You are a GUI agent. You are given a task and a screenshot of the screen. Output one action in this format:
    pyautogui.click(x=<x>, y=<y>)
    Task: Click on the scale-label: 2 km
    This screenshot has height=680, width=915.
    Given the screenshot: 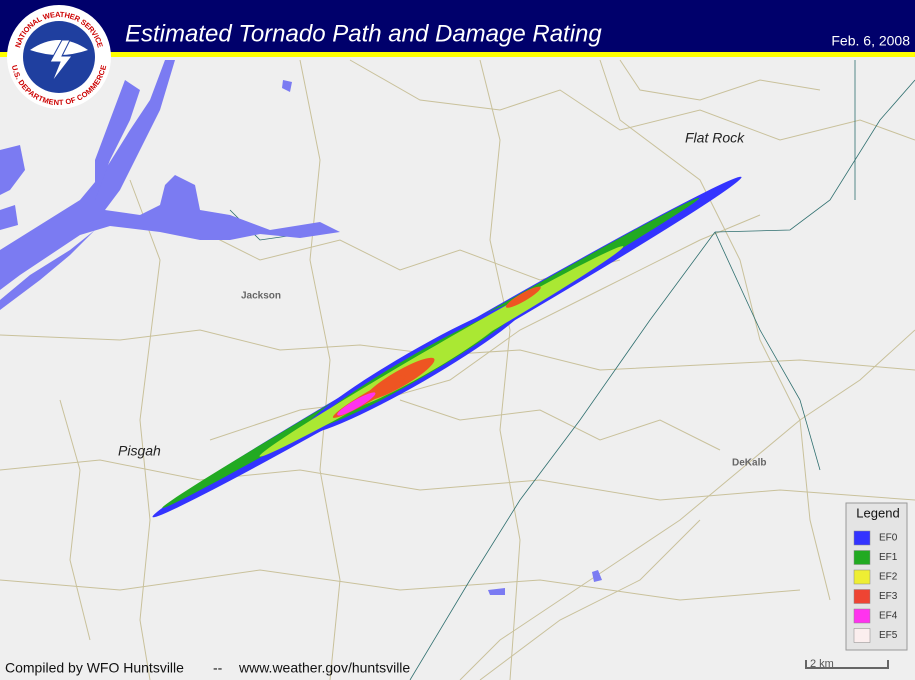 What is the action you would take?
    pyautogui.click(x=822, y=664)
    